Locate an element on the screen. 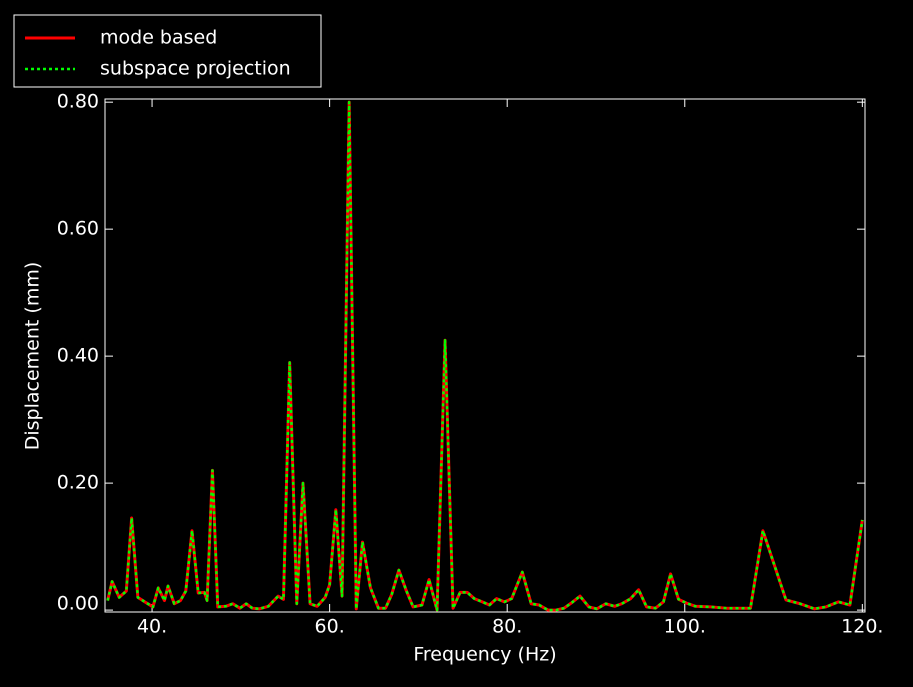 The width and height of the screenshot is (913, 687). y-tick-label: 0.80 is located at coordinates (78, 102).